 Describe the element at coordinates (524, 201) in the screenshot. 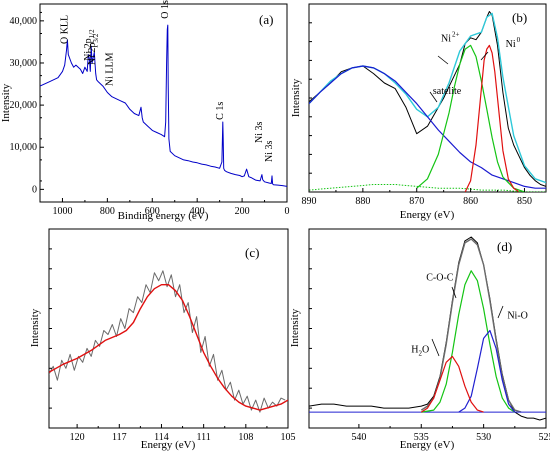

I see `x-tick-label: 850` at that location.